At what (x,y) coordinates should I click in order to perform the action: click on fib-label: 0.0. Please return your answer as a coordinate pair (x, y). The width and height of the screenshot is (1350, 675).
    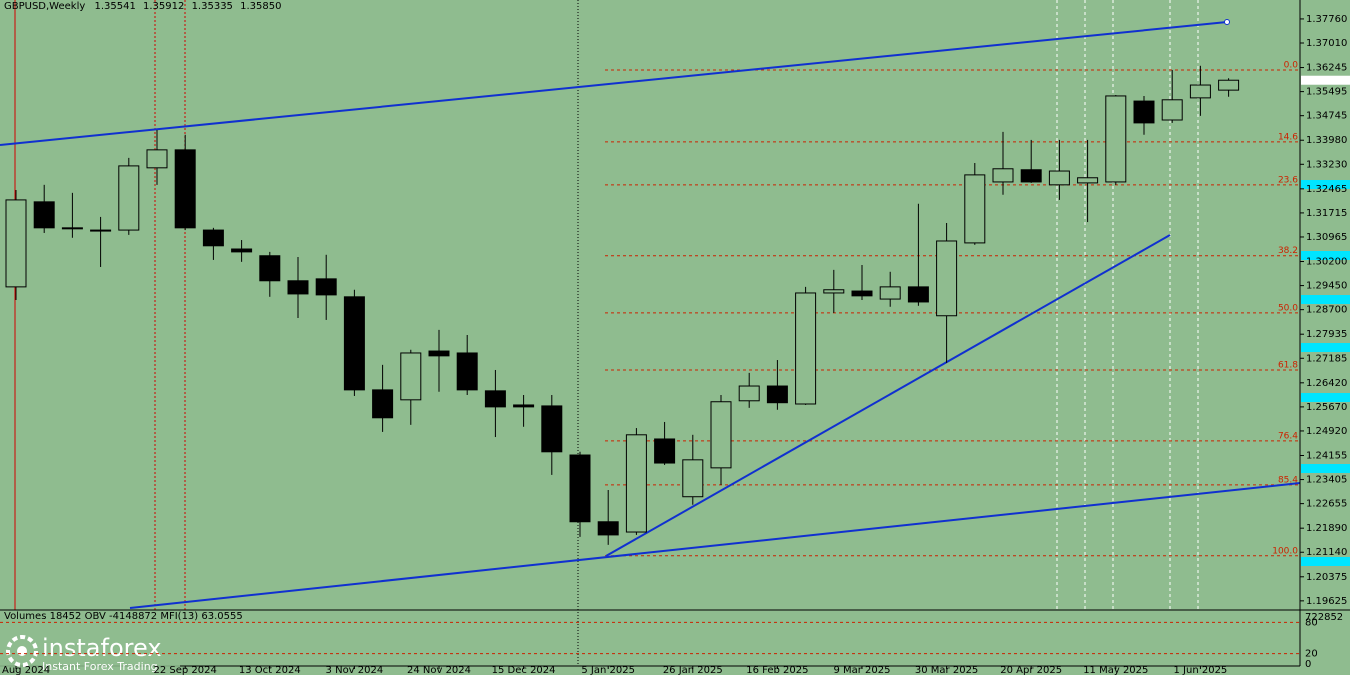
    Looking at the image, I should click on (1291, 65).